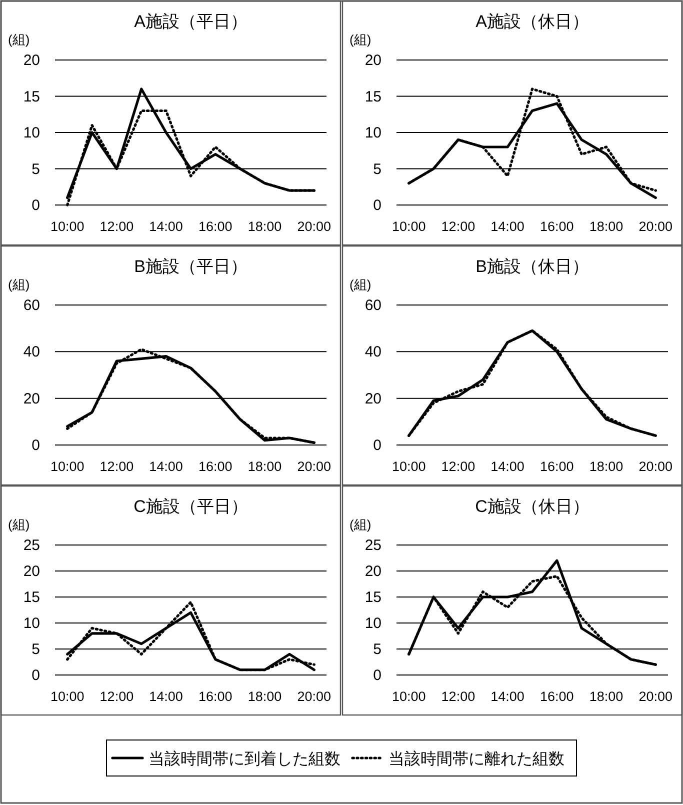  What do you see at coordinates (532, 506) in the screenshot?
I see `chart-title: C施設（休日）` at bounding box center [532, 506].